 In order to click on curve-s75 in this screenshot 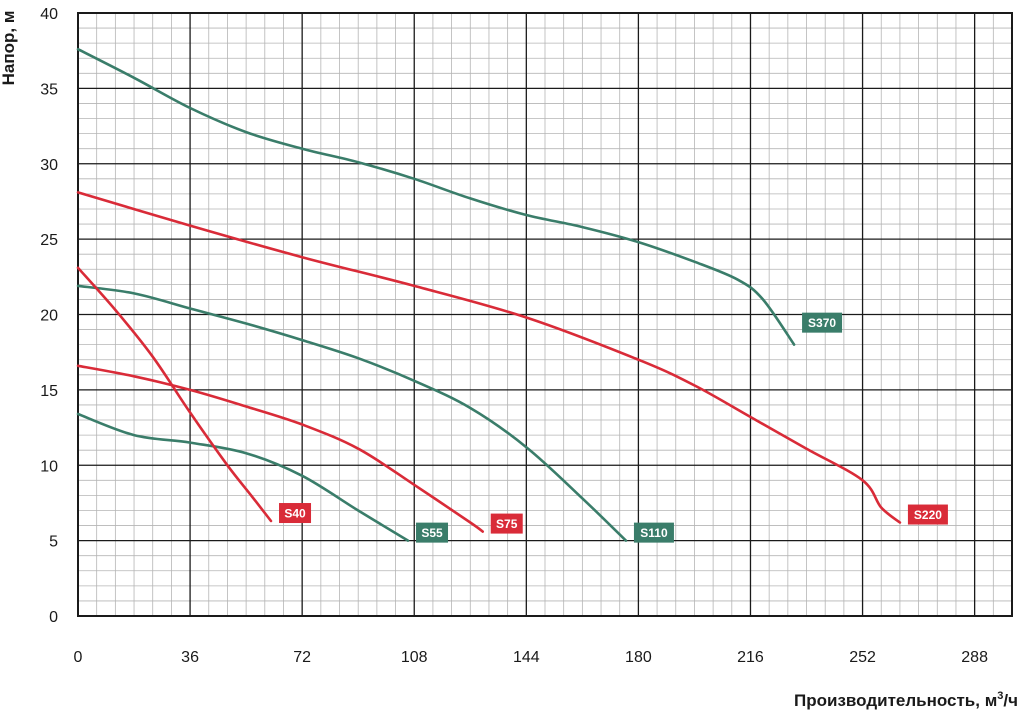, I will do `click(280, 448)`.